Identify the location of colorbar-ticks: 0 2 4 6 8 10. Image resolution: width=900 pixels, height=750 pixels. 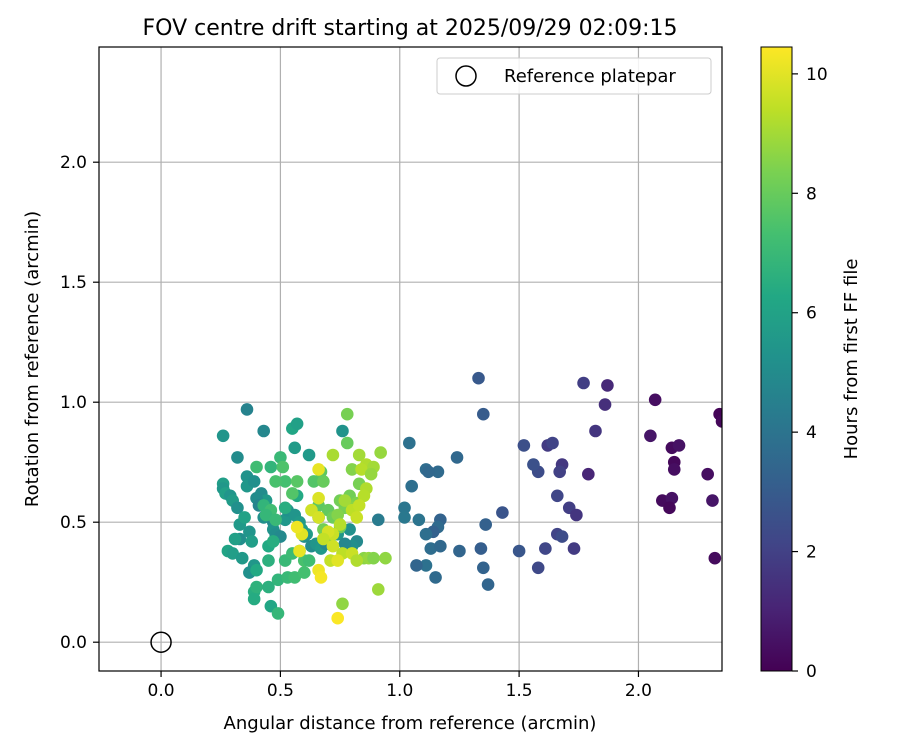
(810, 373).